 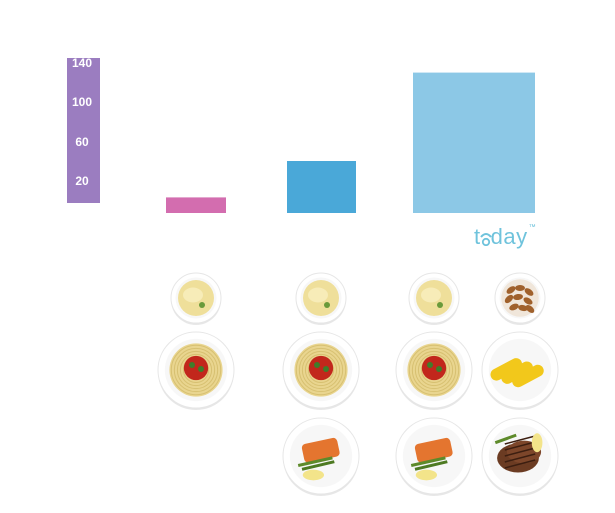 I want to click on today-logo: t day™, so click(x=505, y=236).